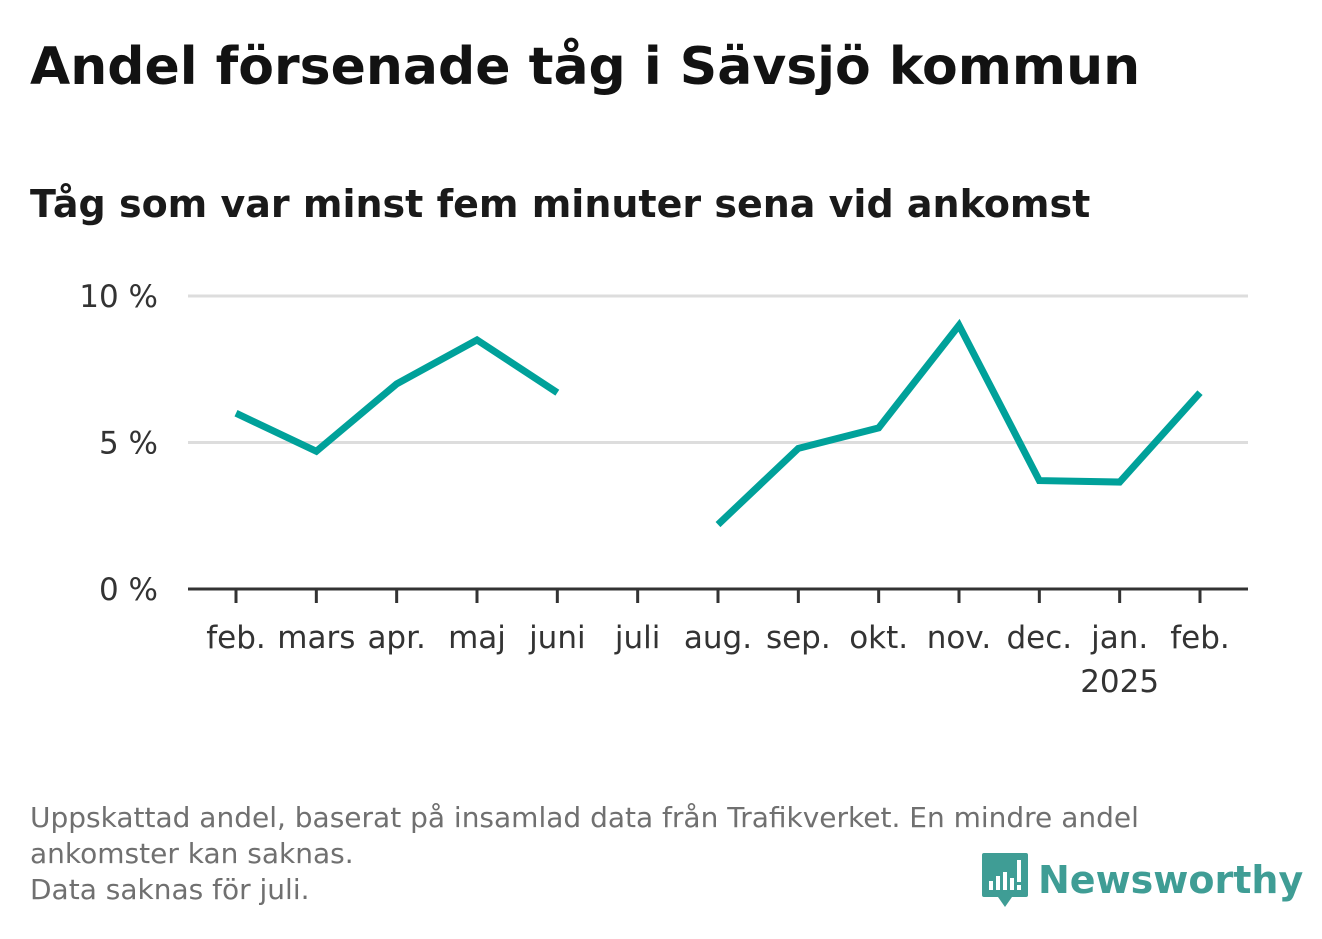  I want to click on x-tick-label: jan., so click(1119, 638).